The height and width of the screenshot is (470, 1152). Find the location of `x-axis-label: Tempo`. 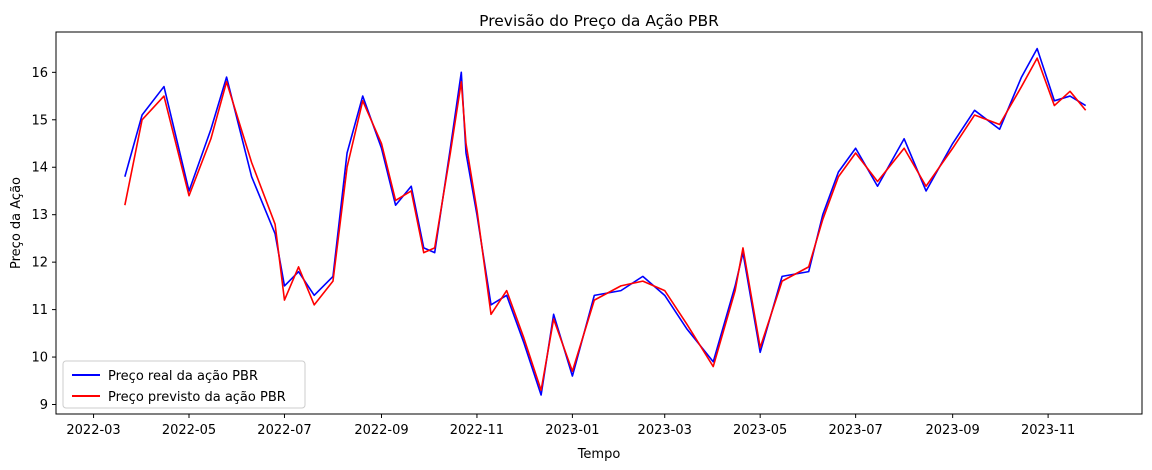

x-axis-label: Tempo is located at coordinates (599, 454).